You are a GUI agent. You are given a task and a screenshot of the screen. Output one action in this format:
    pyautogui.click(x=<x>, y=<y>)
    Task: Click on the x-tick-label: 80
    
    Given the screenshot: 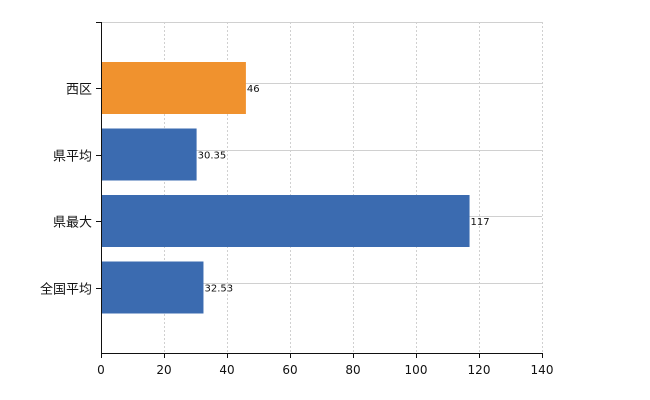 What is the action you would take?
    pyautogui.click(x=352, y=370)
    